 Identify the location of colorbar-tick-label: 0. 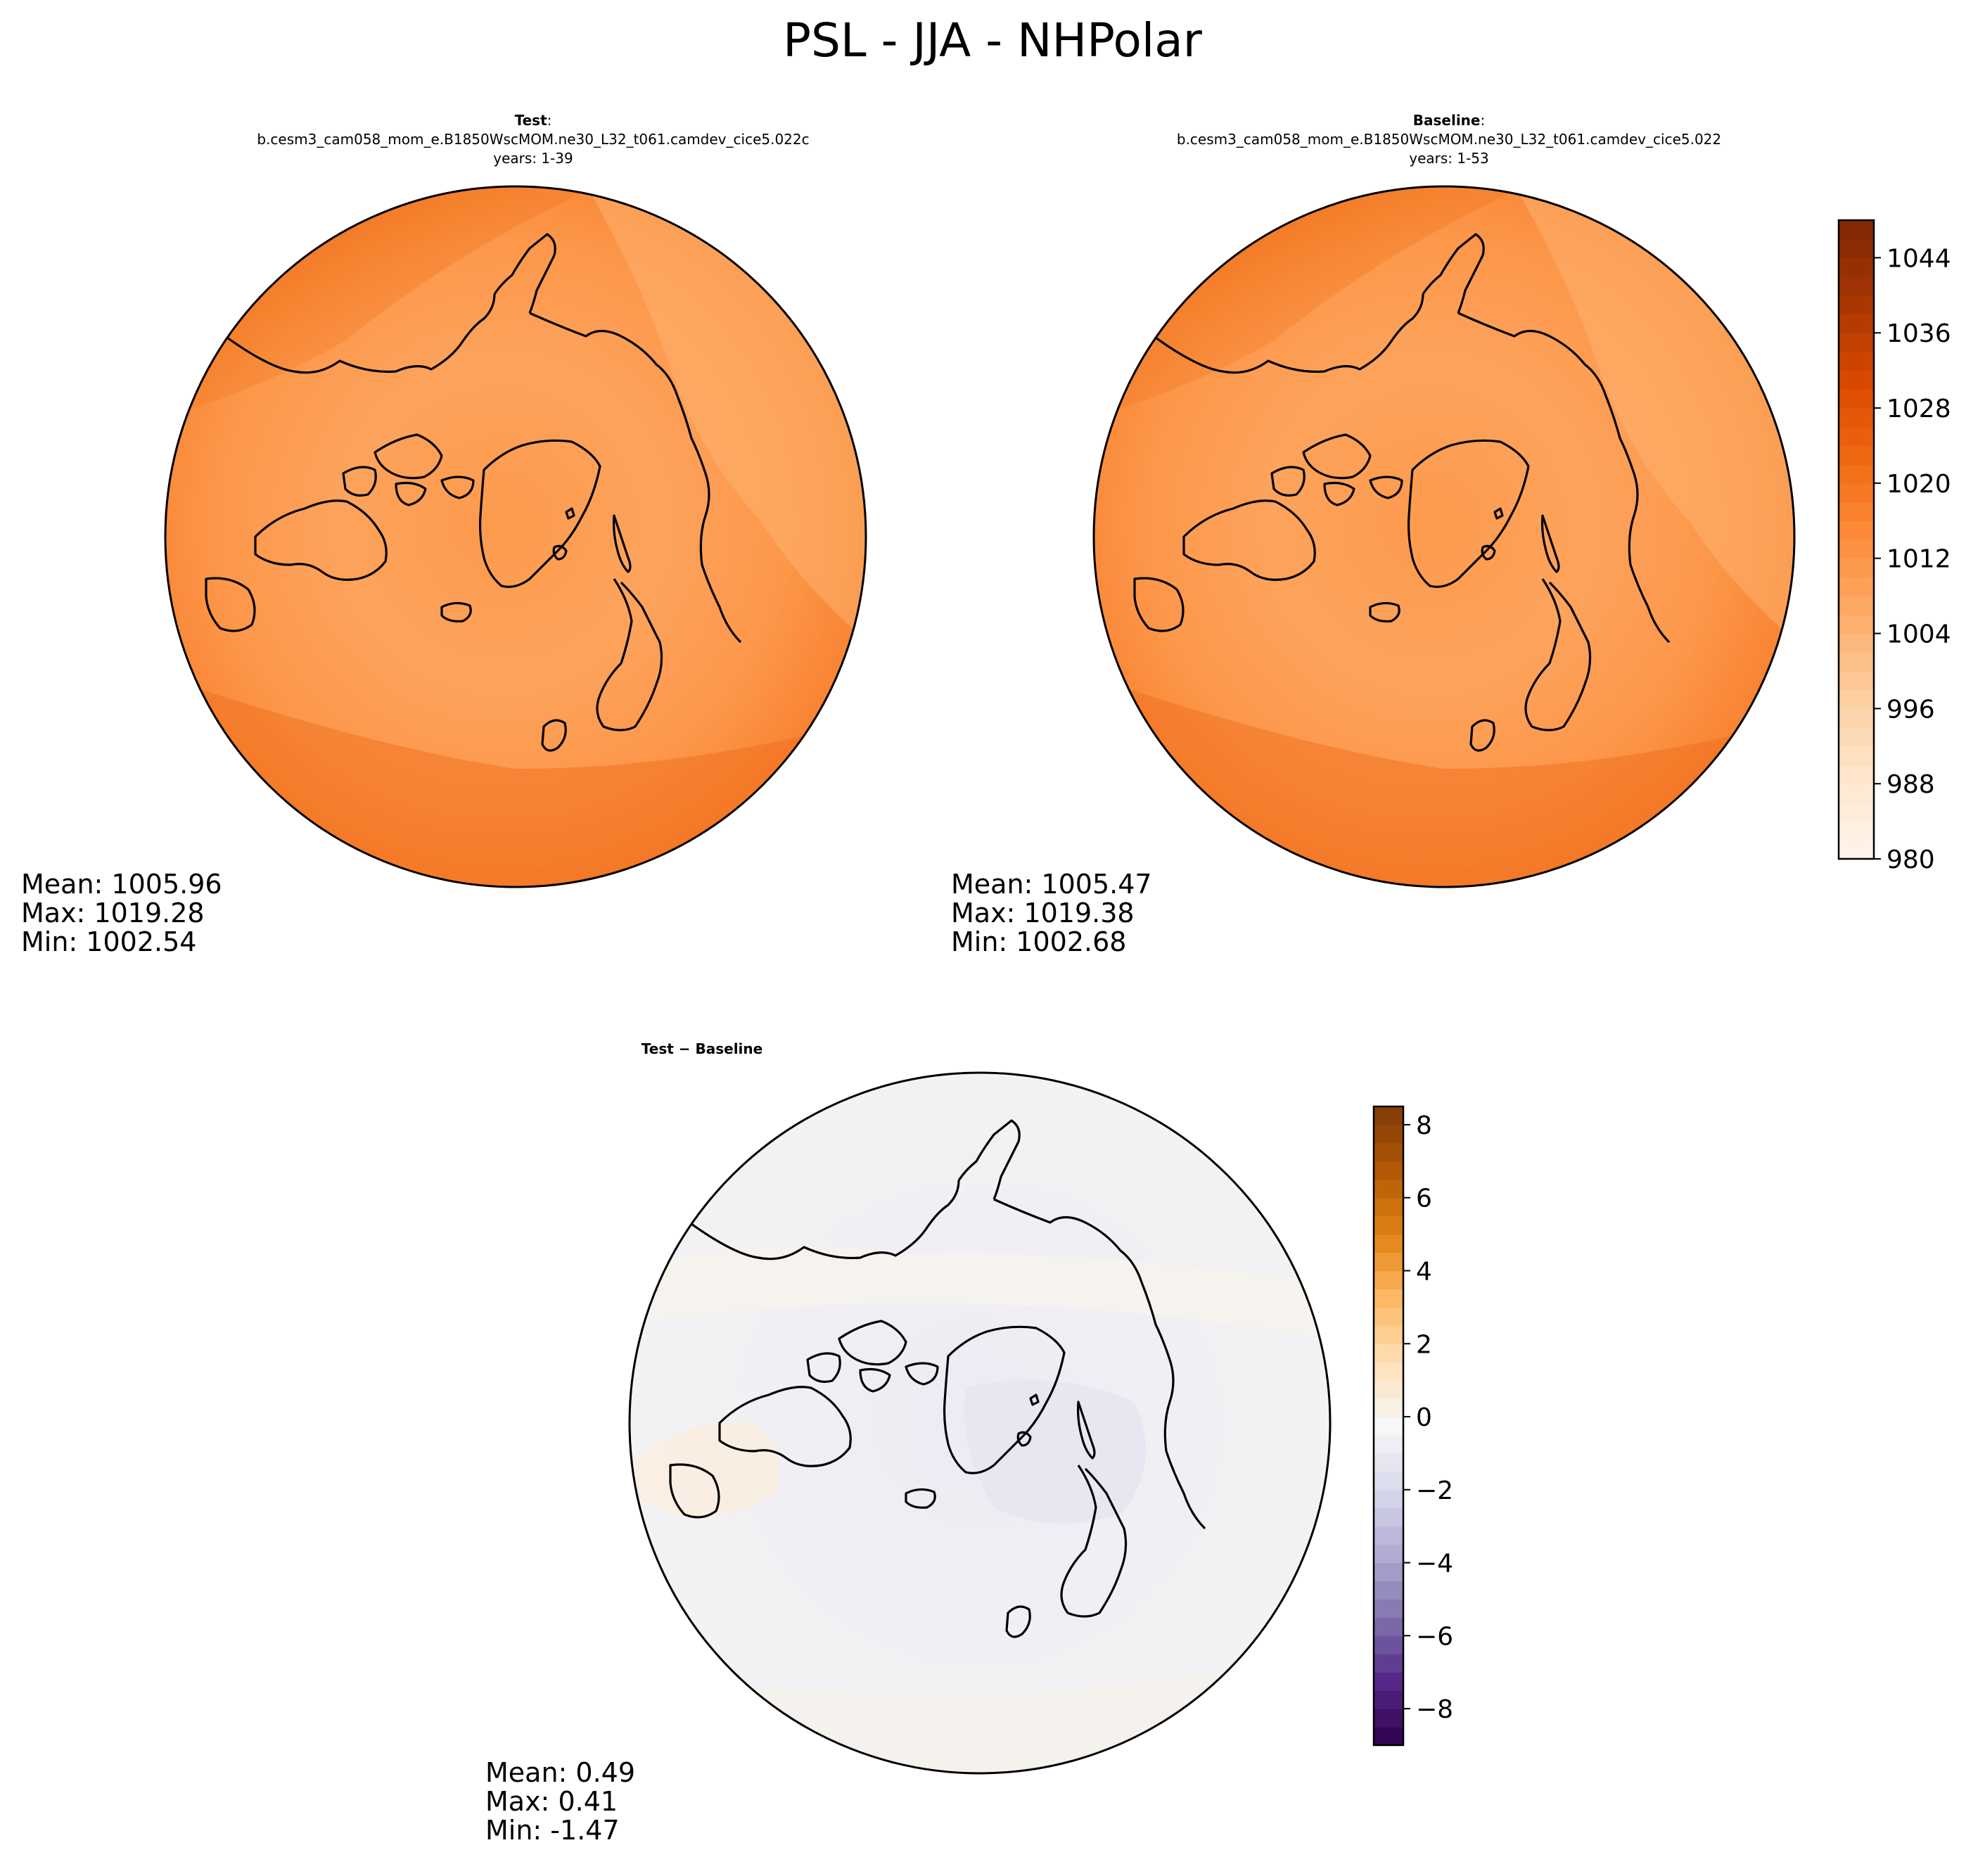
(1424, 1417).